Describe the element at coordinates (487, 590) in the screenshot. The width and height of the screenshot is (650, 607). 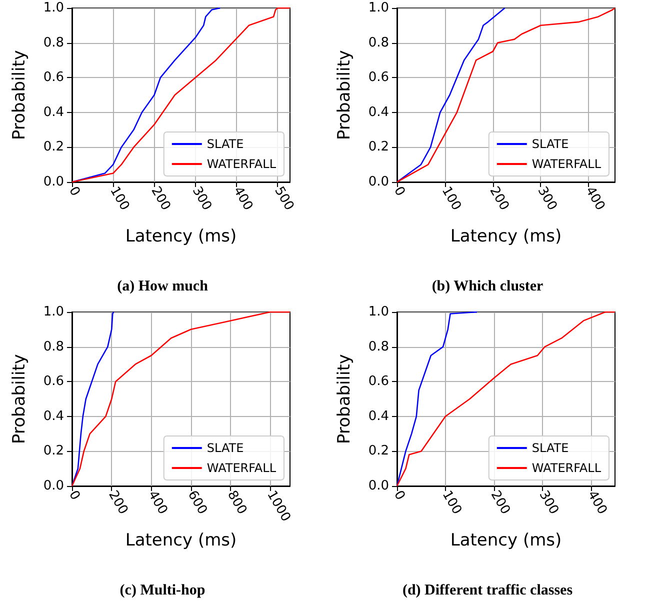
I see `text: (d) Different traffic classes` at that location.